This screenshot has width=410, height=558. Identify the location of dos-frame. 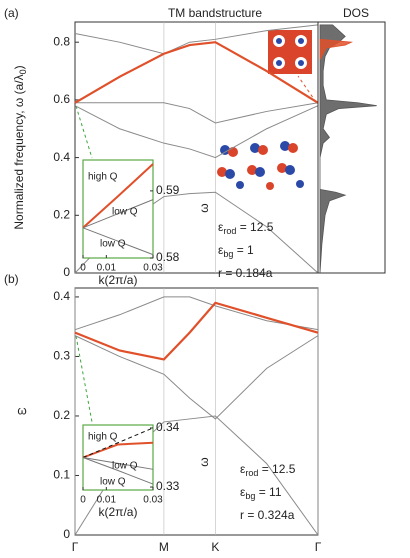
(351, 147).